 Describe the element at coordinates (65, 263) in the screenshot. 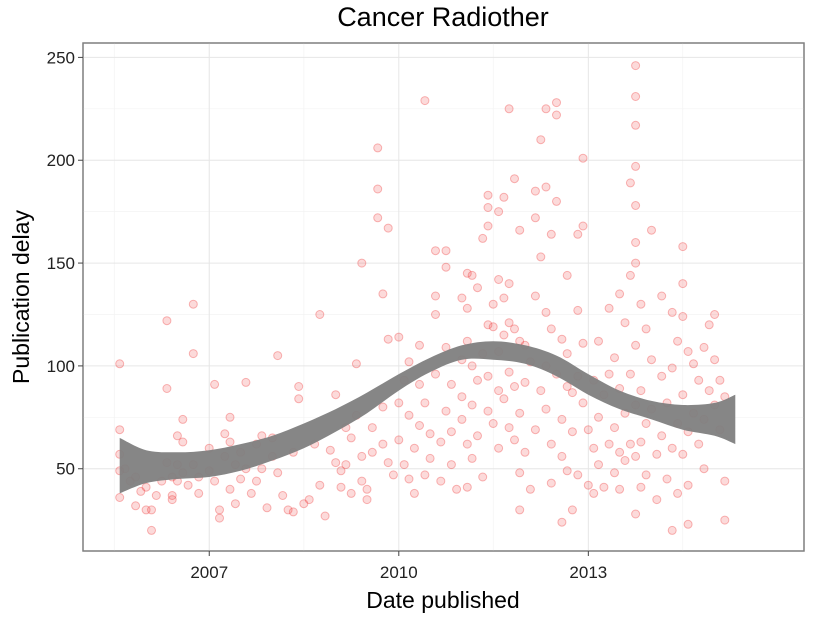

I see `y-axis: 50 100 150 200 250` at that location.